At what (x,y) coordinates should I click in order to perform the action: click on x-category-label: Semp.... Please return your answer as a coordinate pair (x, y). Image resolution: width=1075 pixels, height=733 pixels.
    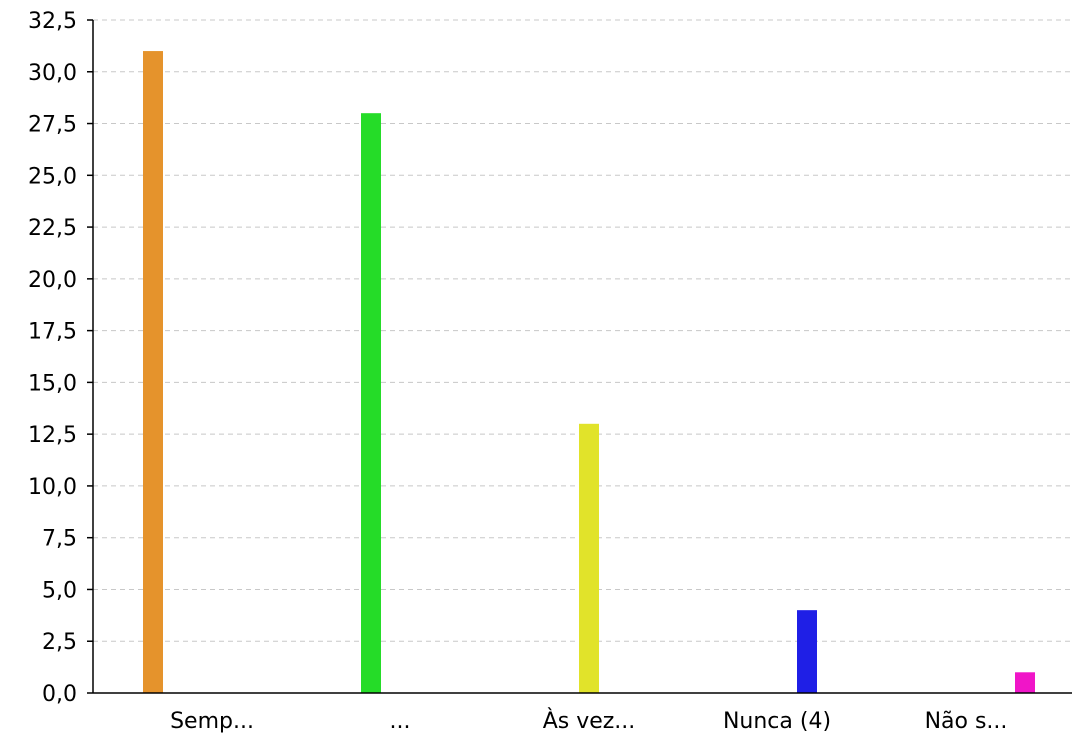
    Looking at the image, I should click on (212, 721).